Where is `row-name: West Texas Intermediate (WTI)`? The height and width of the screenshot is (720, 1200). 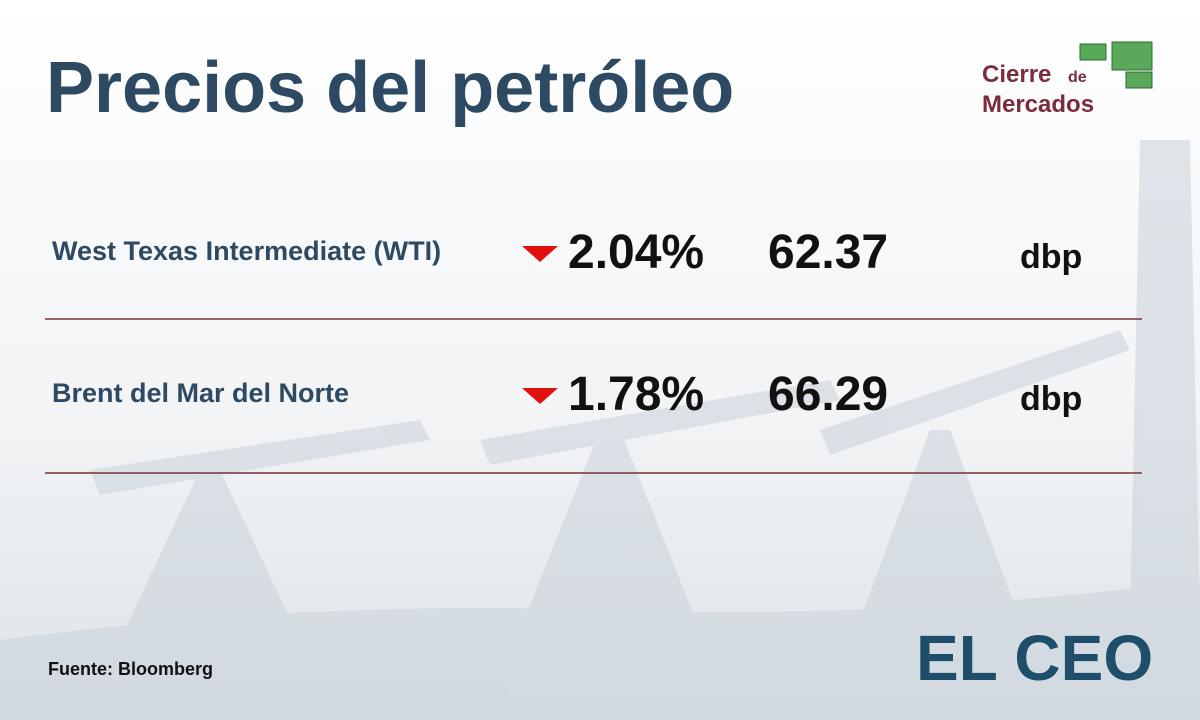
row-name: West Texas Intermediate (WTI) is located at coordinates (246, 251).